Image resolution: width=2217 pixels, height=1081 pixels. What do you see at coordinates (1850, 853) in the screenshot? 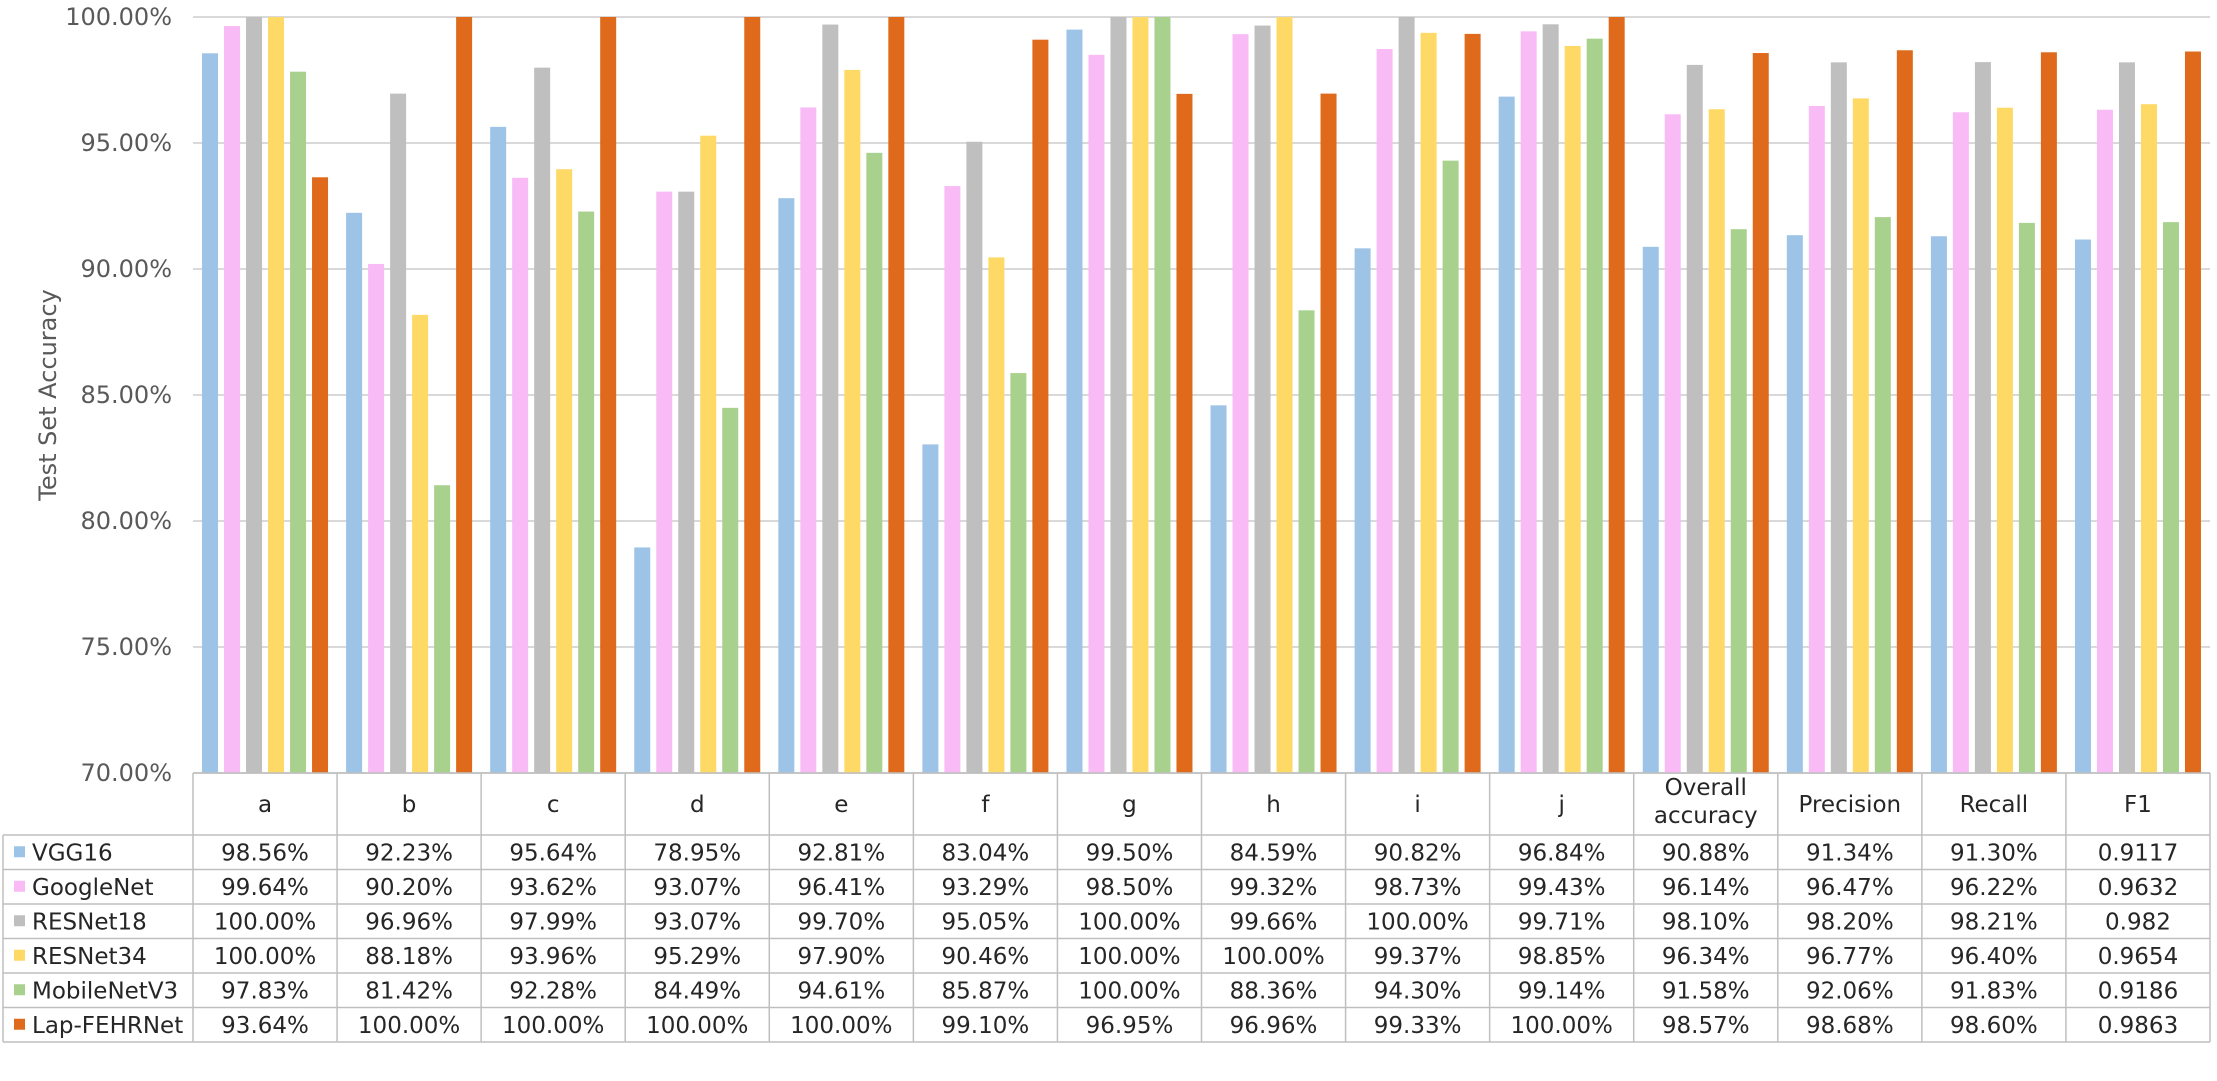
I see `table-cell: 91.34%` at bounding box center [1850, 853].